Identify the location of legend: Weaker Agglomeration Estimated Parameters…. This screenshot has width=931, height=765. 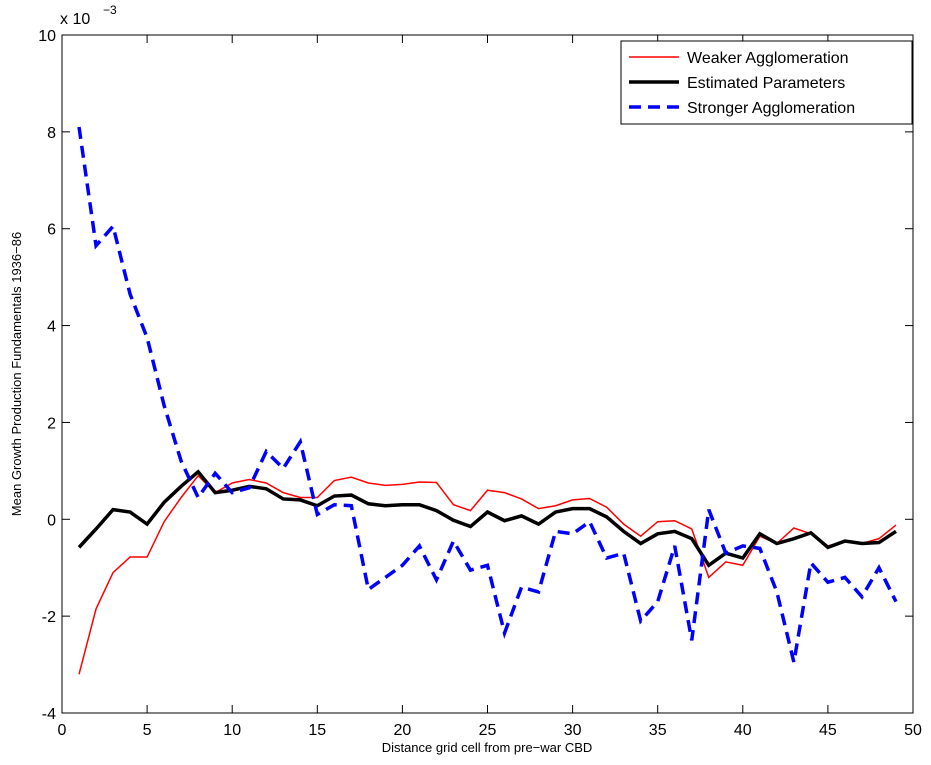
(766, 82).